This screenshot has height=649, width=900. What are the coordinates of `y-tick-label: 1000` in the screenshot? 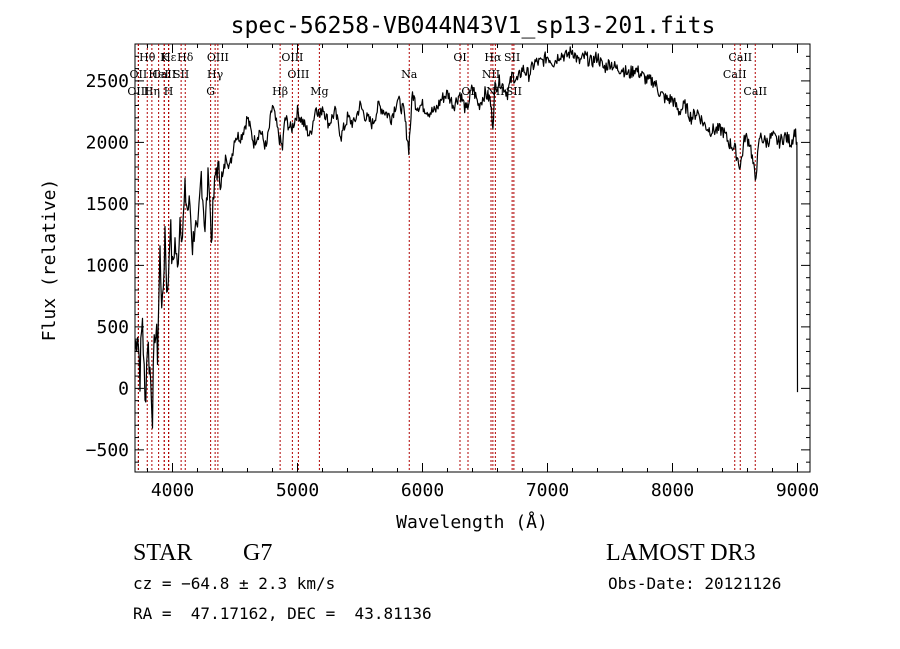 It's located at (107, 265).